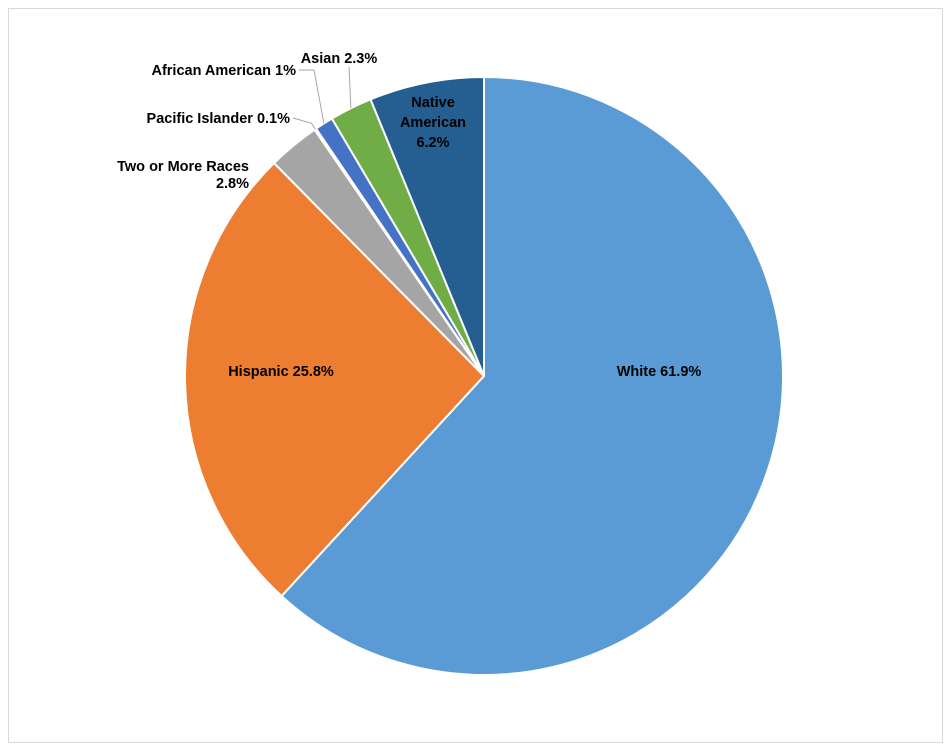 This screenshot has height=744, width=947. I want to click on data-label-hispanic: Hispanic 25.8%, so click(281, 372).